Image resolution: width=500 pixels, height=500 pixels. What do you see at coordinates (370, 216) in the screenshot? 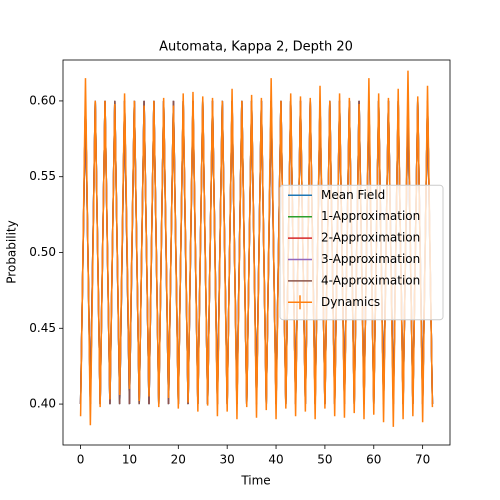
I see `legend-label: 1-Approximation` at bounding box center [370, 216].